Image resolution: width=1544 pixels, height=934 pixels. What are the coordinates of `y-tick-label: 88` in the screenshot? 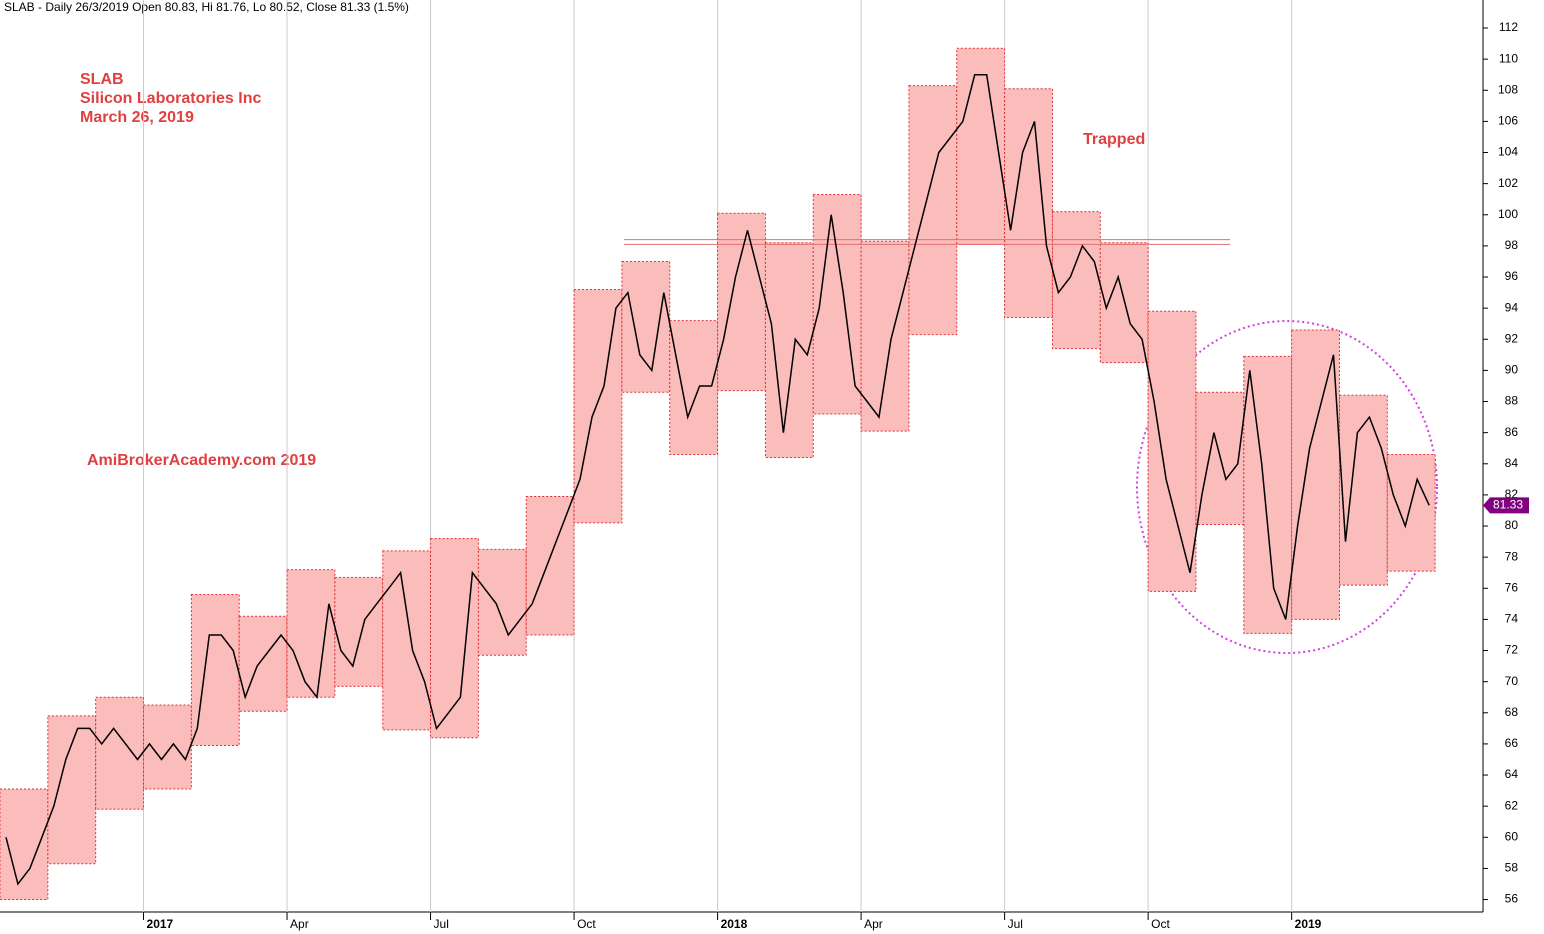 It's located at (1512, 401).